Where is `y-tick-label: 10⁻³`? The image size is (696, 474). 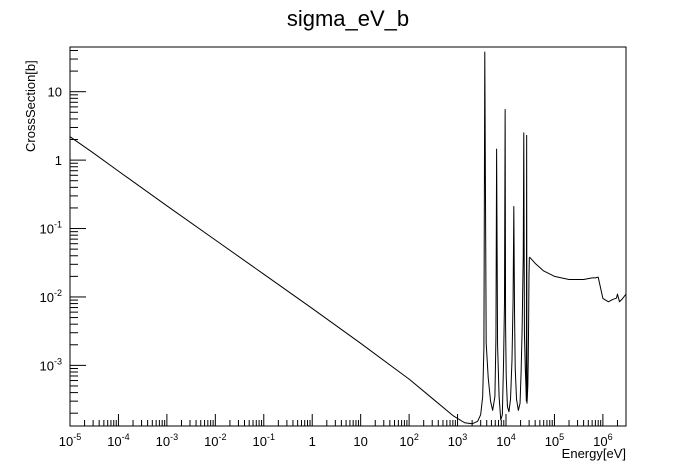 y-tick-label: 10⁻³ is located at coordinates (51, 364).